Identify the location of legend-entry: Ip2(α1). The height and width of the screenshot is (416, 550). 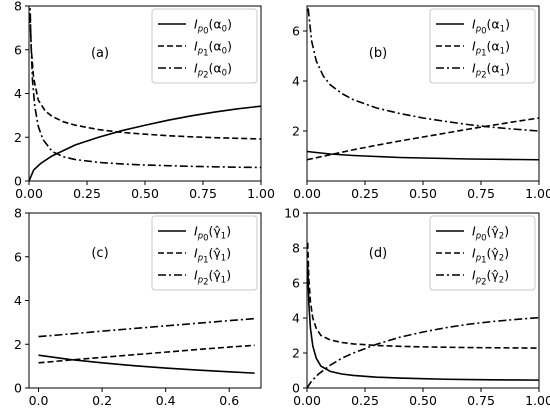
(491, 71).